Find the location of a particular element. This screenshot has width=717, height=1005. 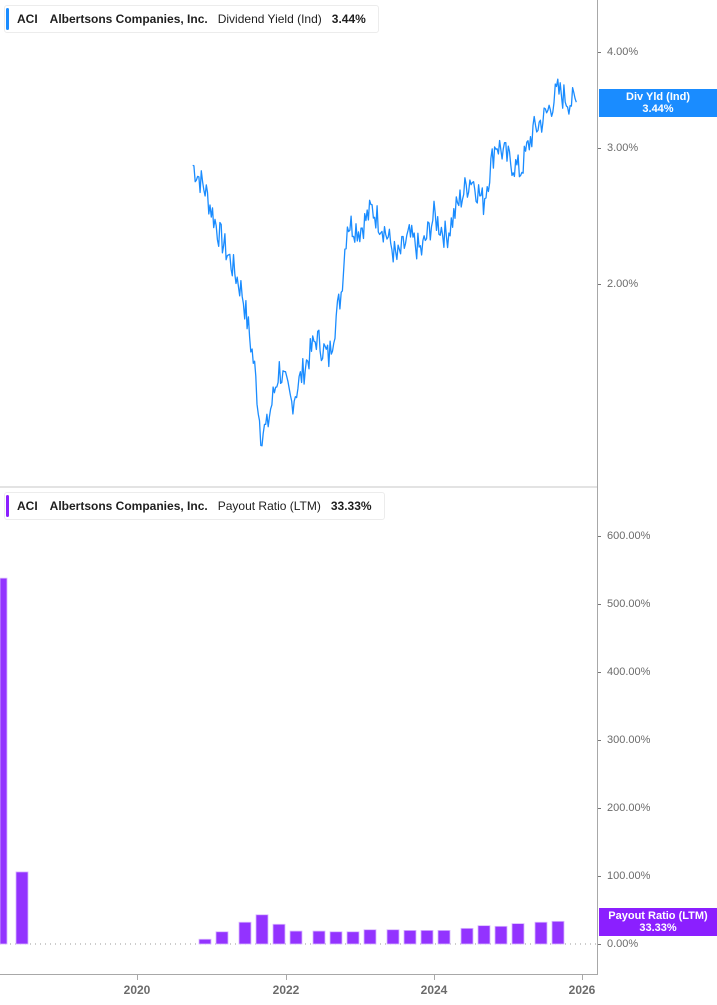

y-tick: 2.00% is located at coordinates (618, 284).